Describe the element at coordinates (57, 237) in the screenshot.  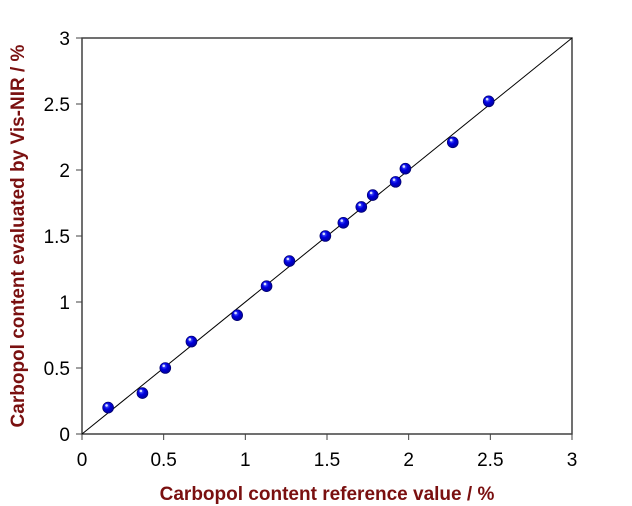
I see `y-tick-label: 1.5` at that location.